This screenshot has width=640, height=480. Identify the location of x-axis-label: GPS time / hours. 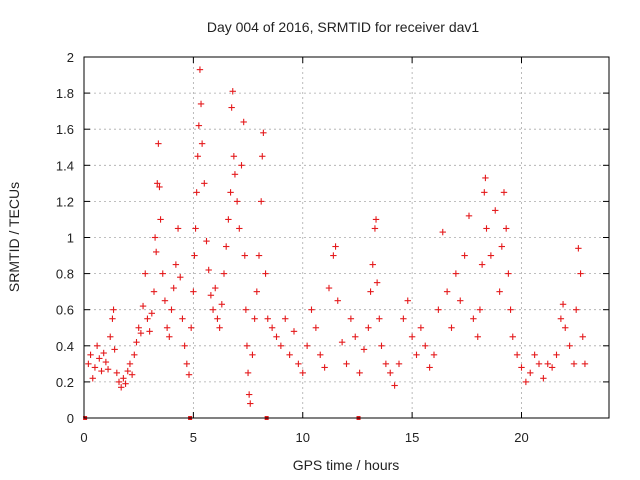
(346, 465).